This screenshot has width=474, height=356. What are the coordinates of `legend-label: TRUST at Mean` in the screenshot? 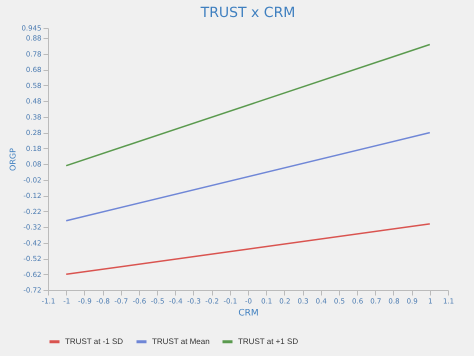 It's located at (181, 341).